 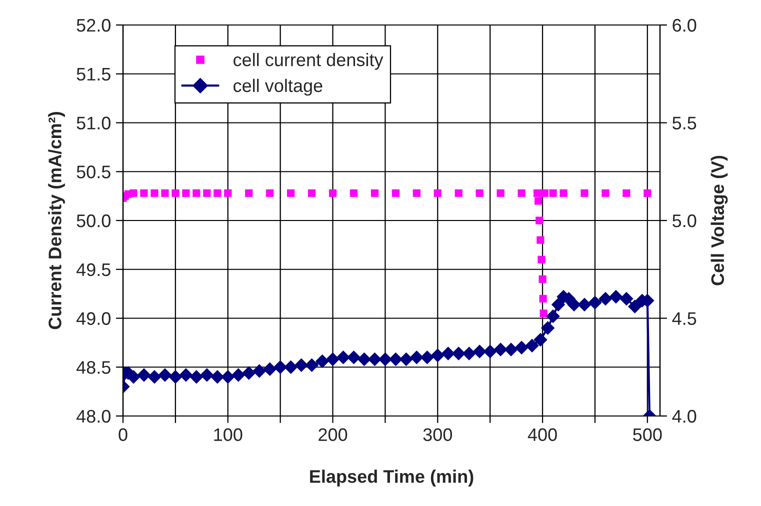 What do you see at coordinates (93, 221) in the screenshot?
I see `y-tick-label: 50.0` at bounding box center [93, 221].